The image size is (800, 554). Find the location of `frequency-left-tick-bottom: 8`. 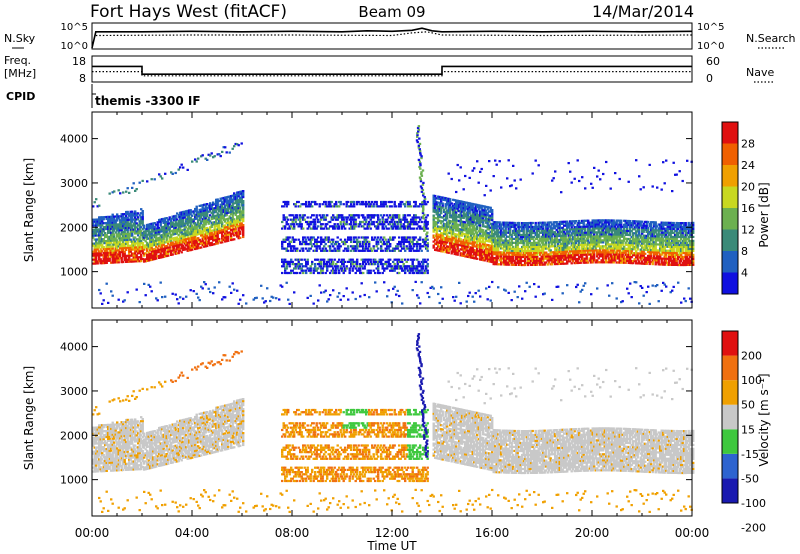

frequency-left-tick-bottom: 8 is located at coordinates (82, 78).